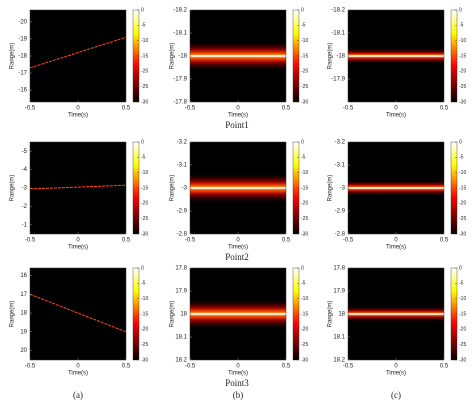 The image size is (474, 402). Describe the element at coordinates (23, 332) in the screenshot. I see `y-tick-label: 19` at that location.